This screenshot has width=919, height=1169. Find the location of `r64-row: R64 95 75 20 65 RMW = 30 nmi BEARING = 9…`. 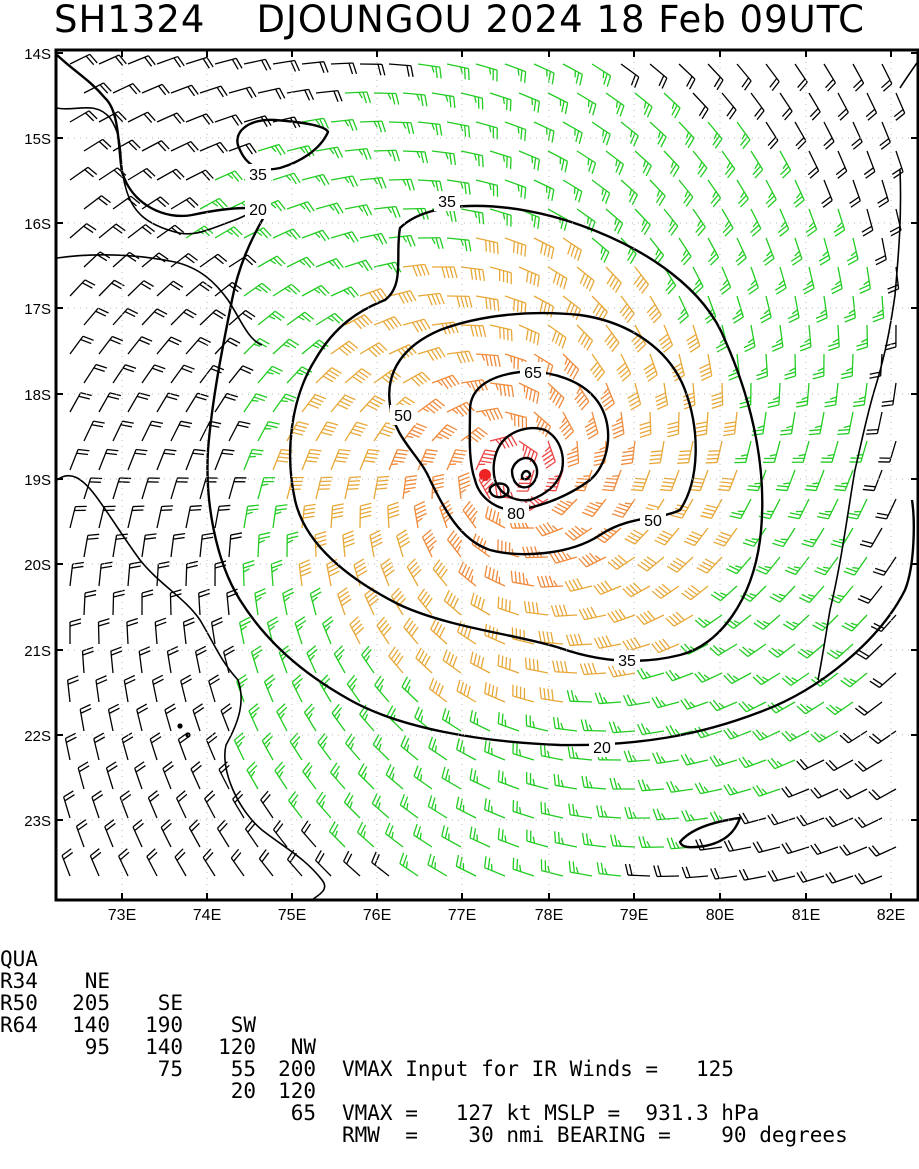

r64-row: R64 95 75 20 65 RMW = 30 nmi BEARING = 9… is located at coordinates (25, 1003).